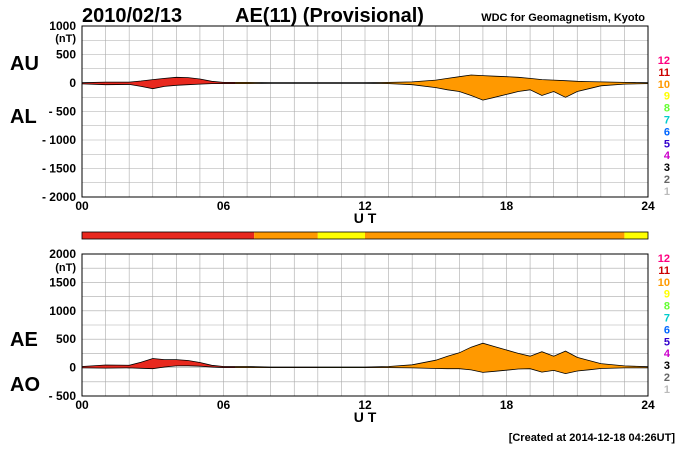 This screenshot has width=700, height=450. What do you see at coordinates (132, 16) in the screenshot?
I see `chart-date: 2010/02/13` at bounding box center [132, 16].